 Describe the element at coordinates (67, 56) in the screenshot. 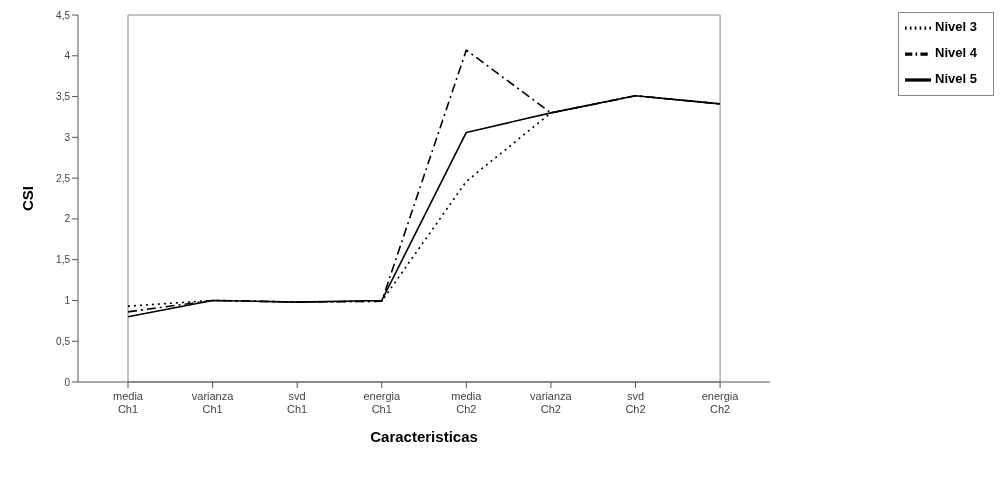

I see `y-tick-label: 4` at that location.